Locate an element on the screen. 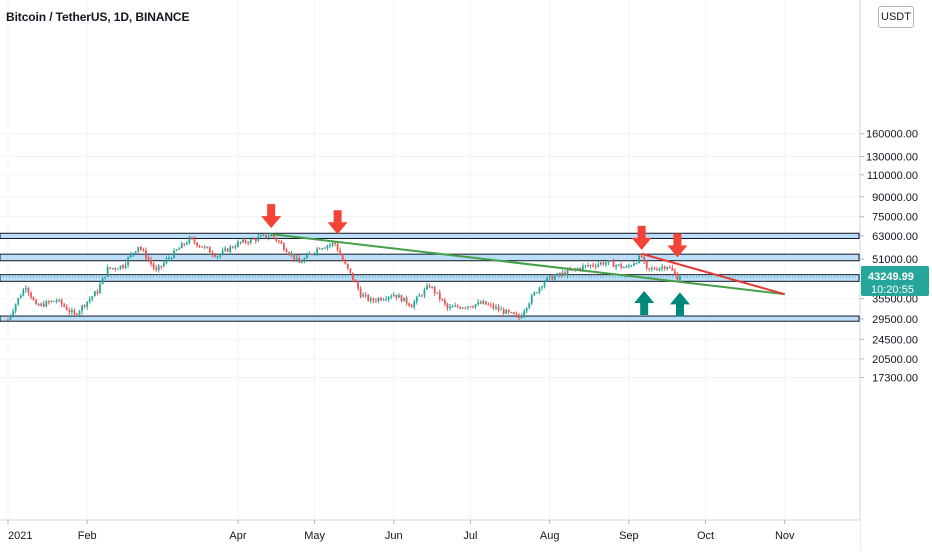 The image size is (932, 555). chart-title: Bitcoin / TetherUS, 1D, BINANCE is located at coordinates (98, 17).